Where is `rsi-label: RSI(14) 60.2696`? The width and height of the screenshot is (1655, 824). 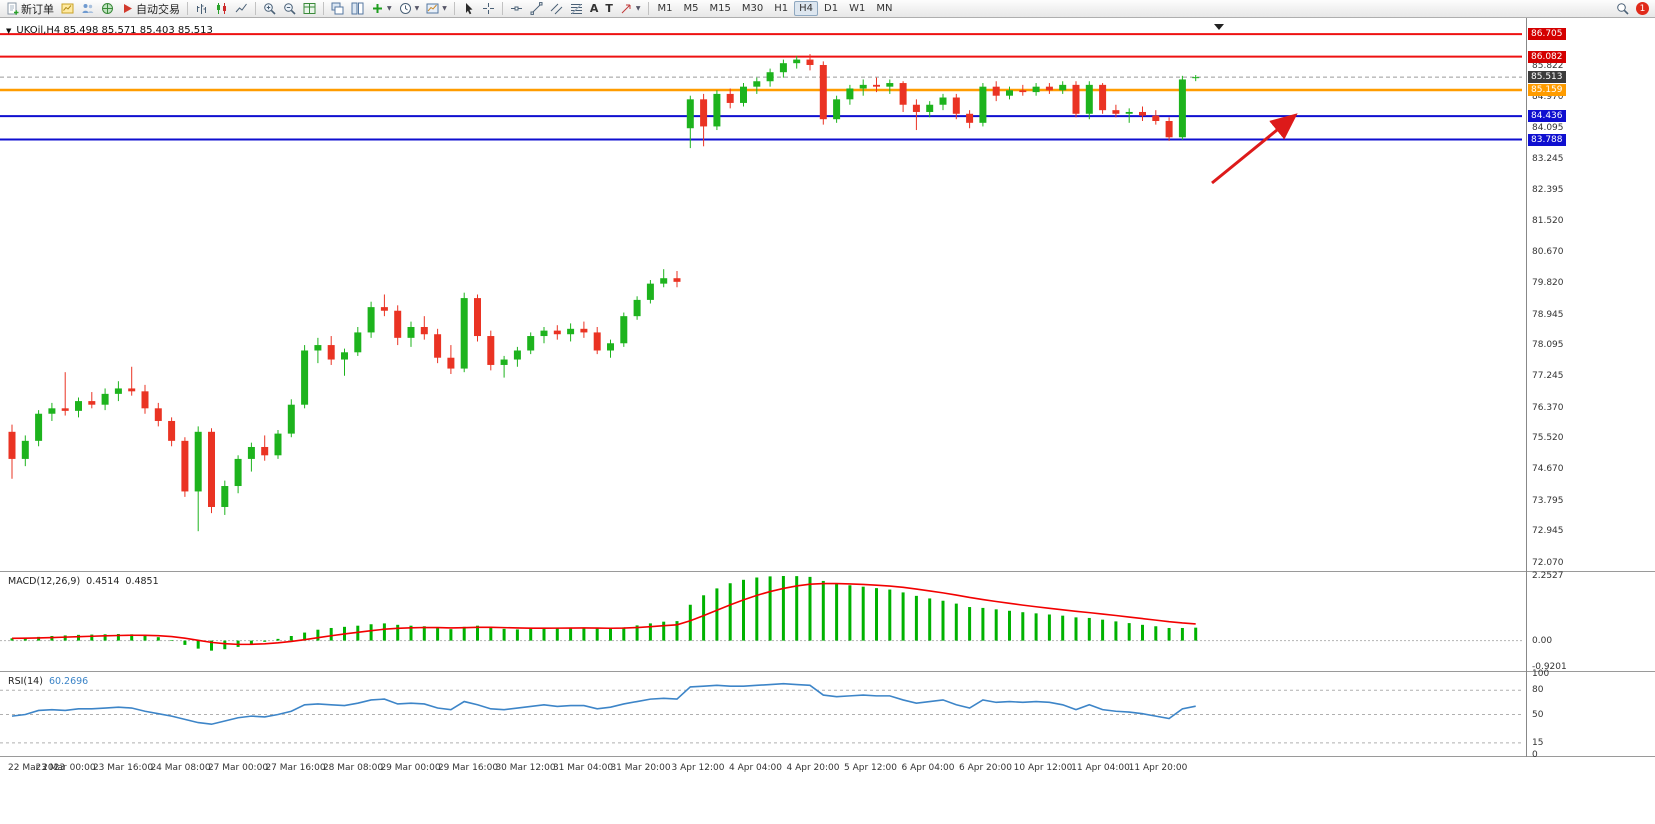
rsi-label: RSI(14) 60.2696 is located at coordinates (48, 681).